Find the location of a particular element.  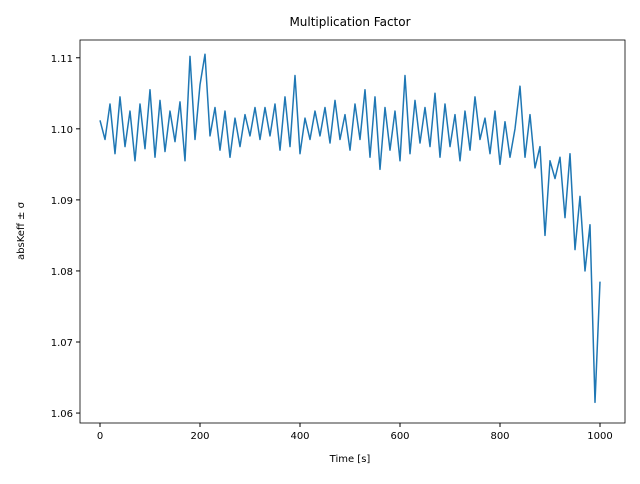

x-axis-label: Time [s] is located at coordinates (350, 459).